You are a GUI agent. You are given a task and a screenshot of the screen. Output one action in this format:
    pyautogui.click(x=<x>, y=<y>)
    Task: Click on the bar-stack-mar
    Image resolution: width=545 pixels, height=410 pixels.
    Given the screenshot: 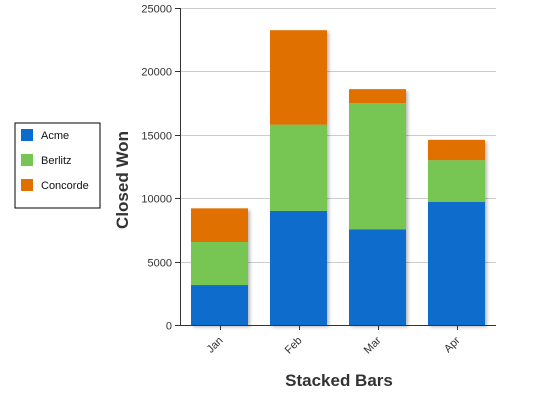 What is the action you would take?
    pyautogui.click(x=377, y=207)
    